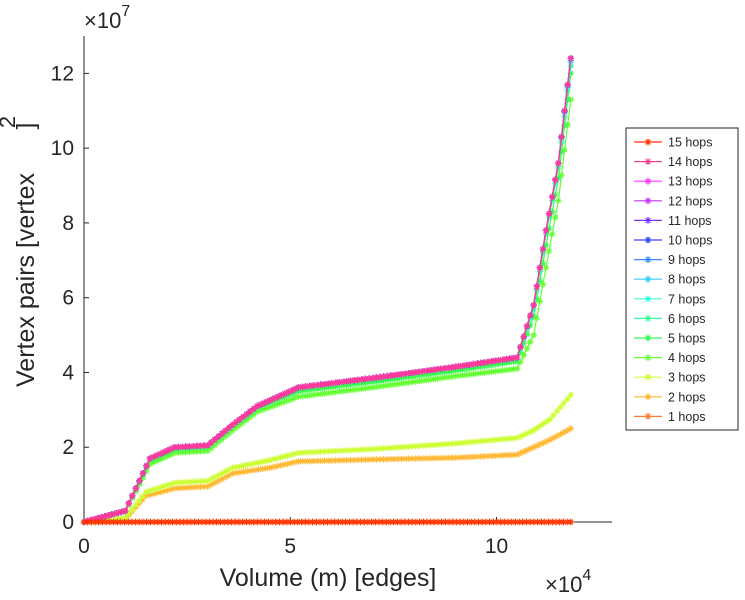 Image resolution: width=745 pixels, height=600 pixels. Describe the element at coordinates (26, 280) in the screenshot. I see `y-axis-label-group: Vertex pairs [vertex` at that location.